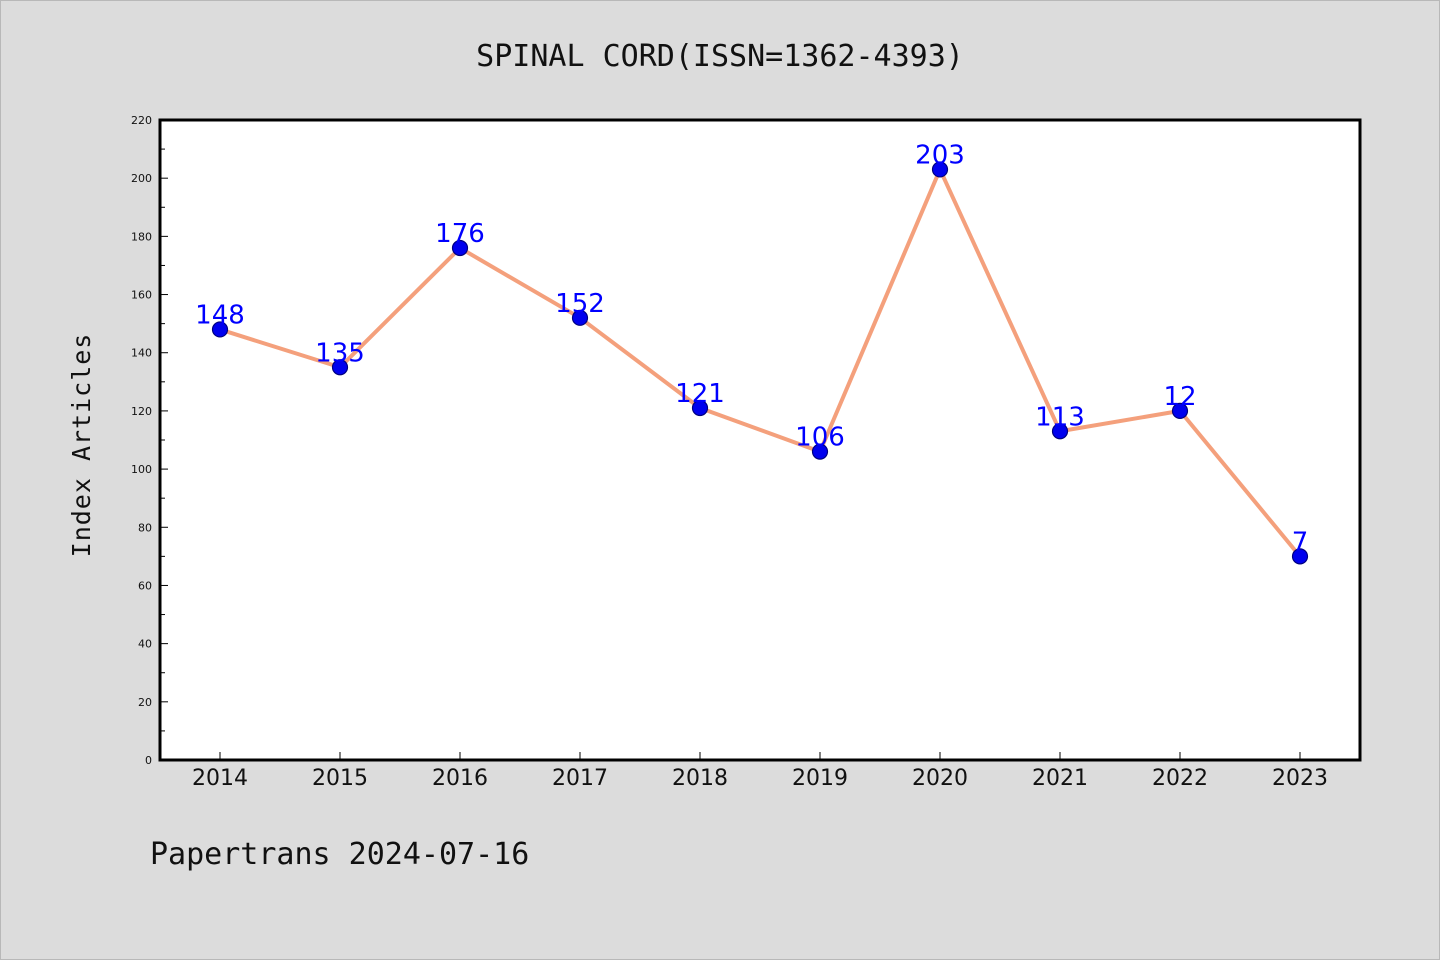  Describe the element at coordinates (81, 445) in the screenshot. I see `y-axis-label: Index Articles` at that location.